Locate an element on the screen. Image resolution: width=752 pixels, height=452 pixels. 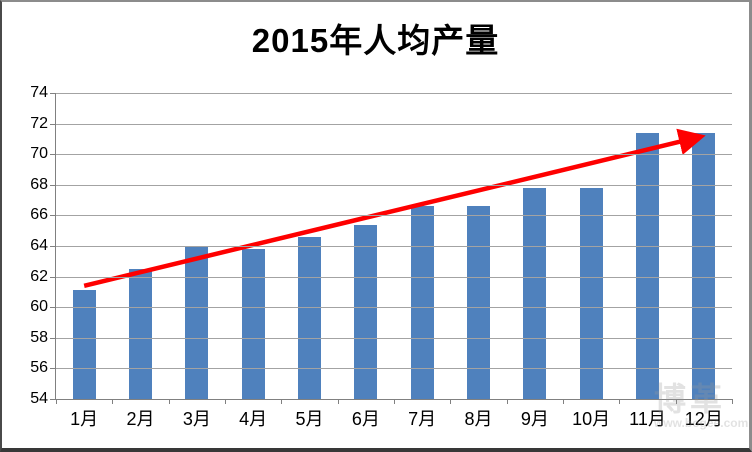
x-axis-label-11月: 11月 is located at coordinates (647, 419).